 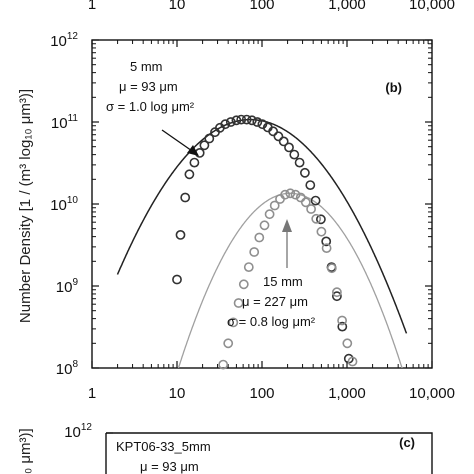 I want to click on top-strip-tick-label: 10, so click(x=177, y=6).